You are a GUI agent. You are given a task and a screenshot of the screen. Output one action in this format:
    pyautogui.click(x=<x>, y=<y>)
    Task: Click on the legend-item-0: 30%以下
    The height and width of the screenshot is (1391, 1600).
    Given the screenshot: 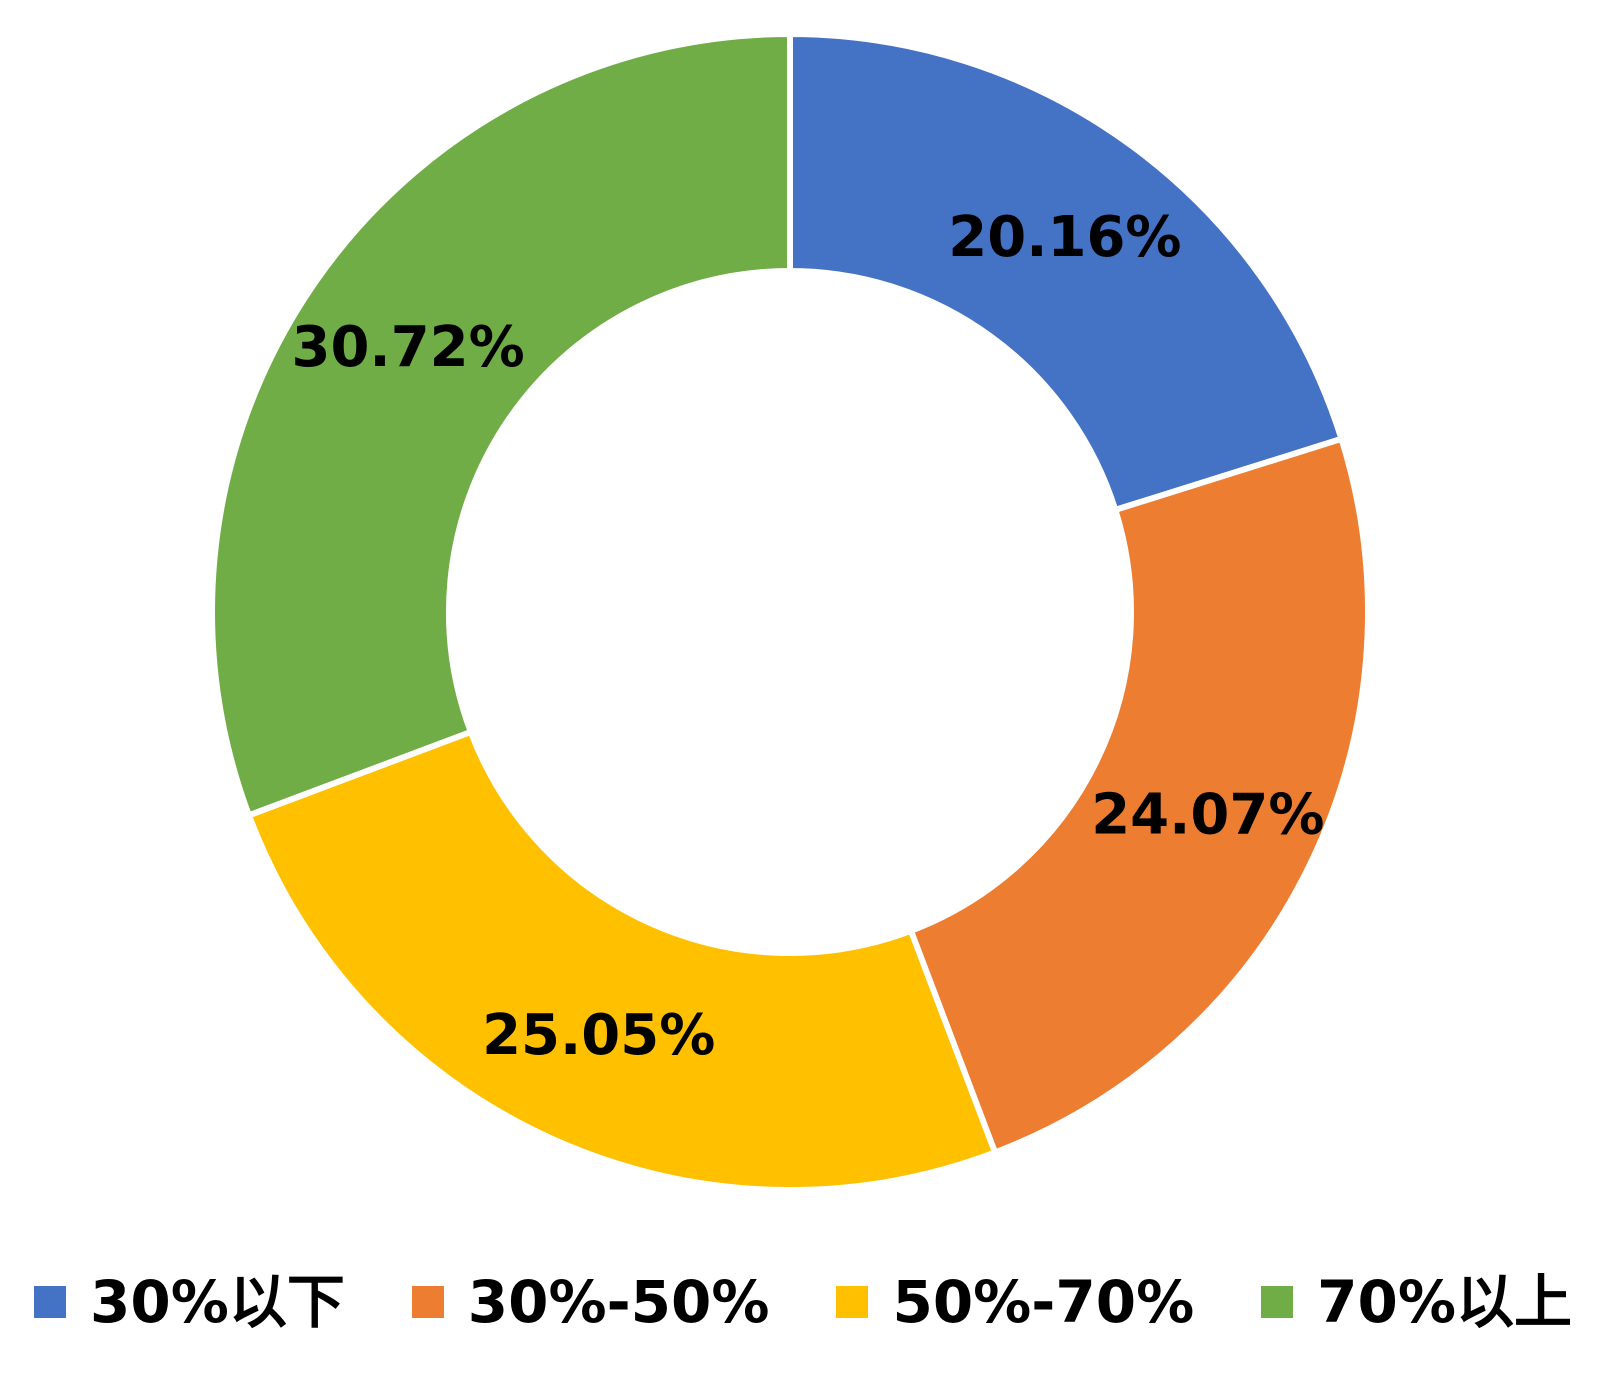 What is the action you would take?
    pyautogui.click(x=189, y=1302)
    